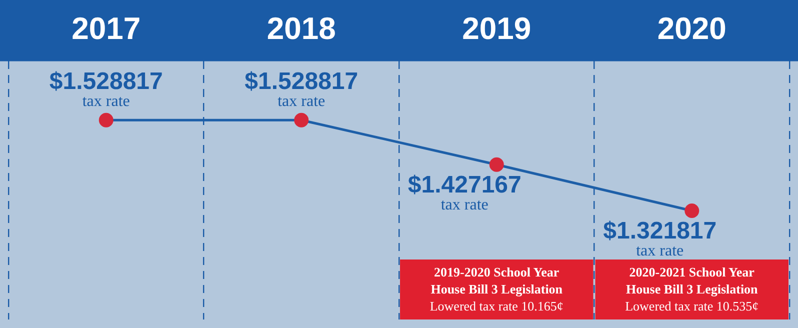 This screenshot has width=798, height=328. I want to click on data-label: $1.321817, so click(660, 231).